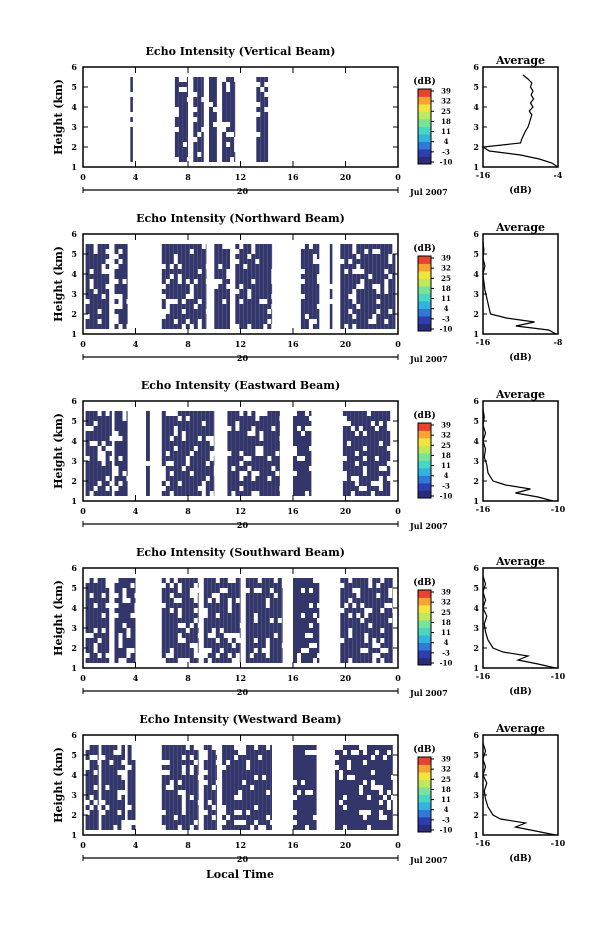 The width and height of the screenshot is (612, 929). What do you see at coordinates (398, 845) in the screenshot?
I see `x-tick-label: 0` at bounding box center [398, 845].